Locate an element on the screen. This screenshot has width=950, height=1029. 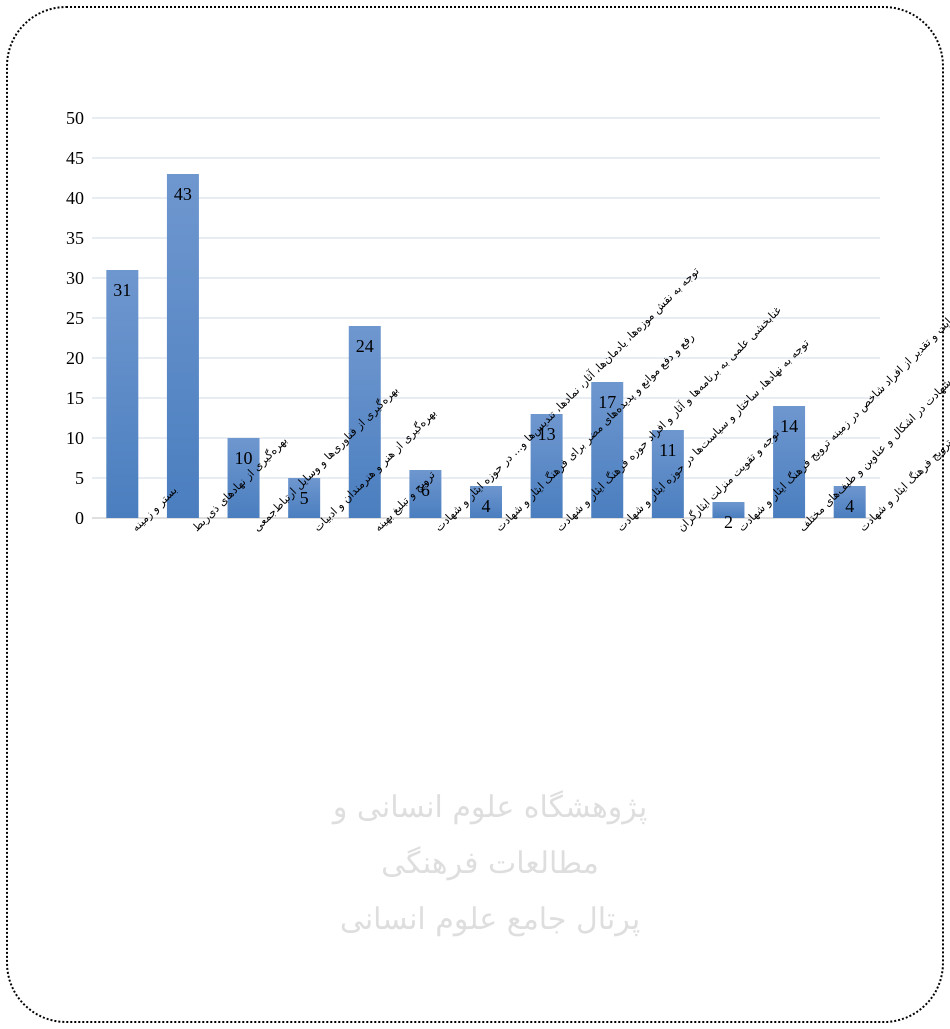
data-label: 24 is located at coordinates (365, 346).